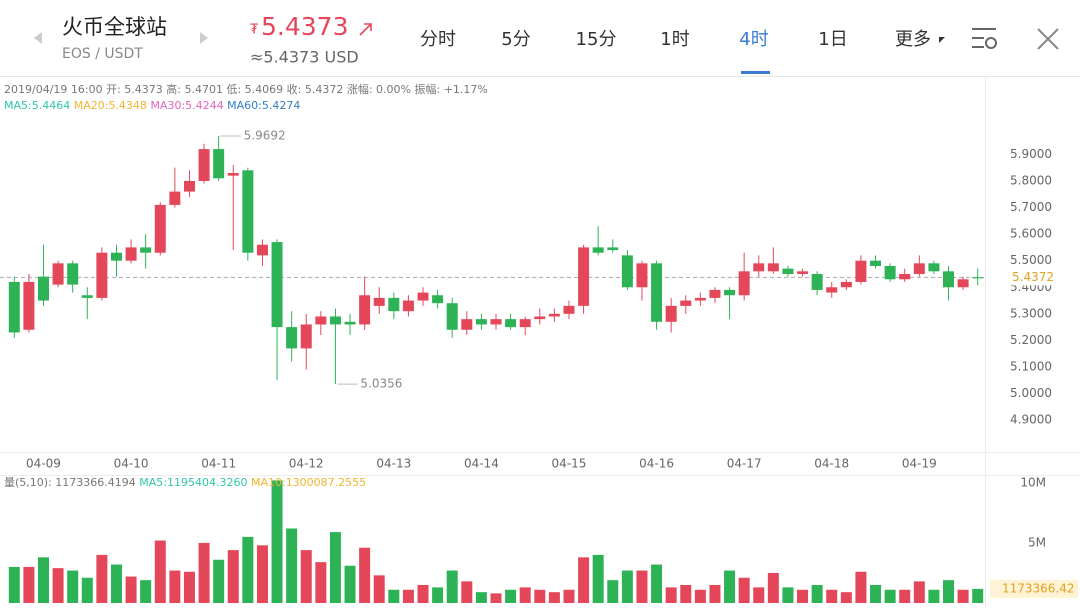 The width and height of the screenshot is (1080, 608). Describe the element at coordinates (186, 105) in the screenshot. I see `legend-entry: MA30:5.4244` at that location.